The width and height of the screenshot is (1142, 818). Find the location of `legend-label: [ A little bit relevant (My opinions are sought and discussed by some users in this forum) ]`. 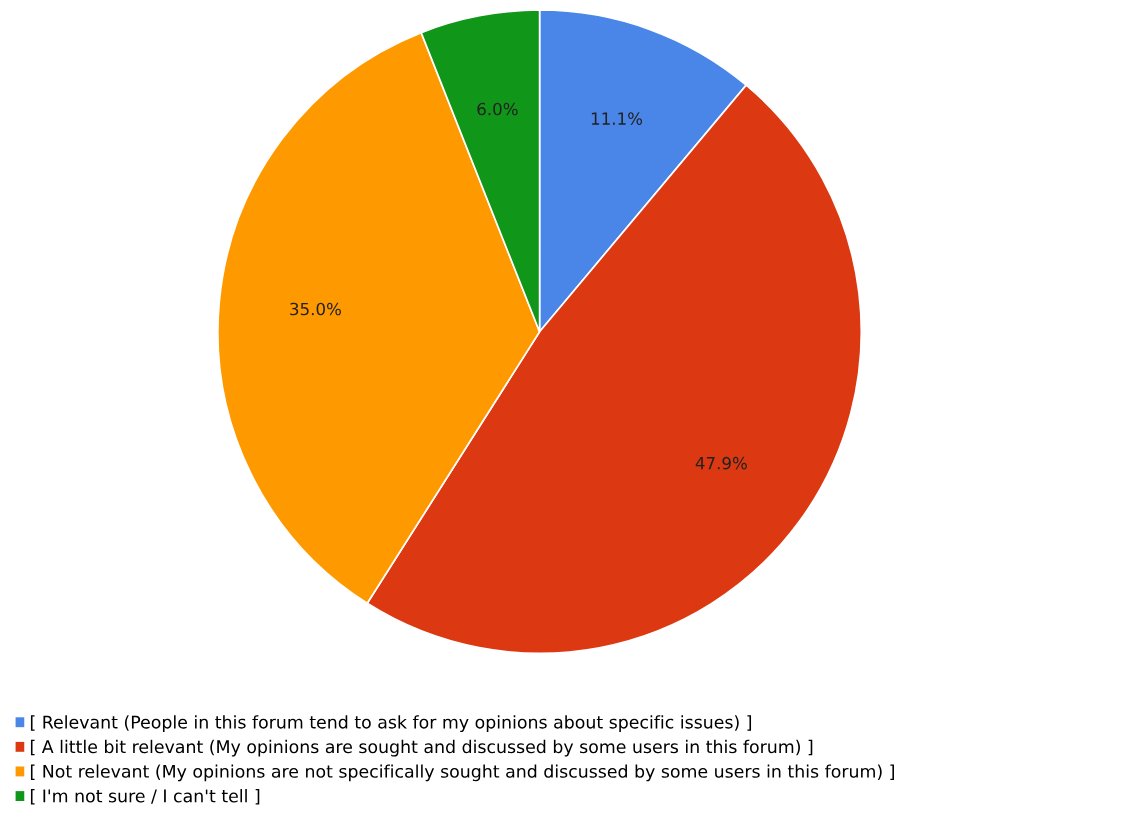

legend-label: [ A little bit relevant (My opinions are sought and discussed by some users in this forum) ] is located at coordinates (421, 748).